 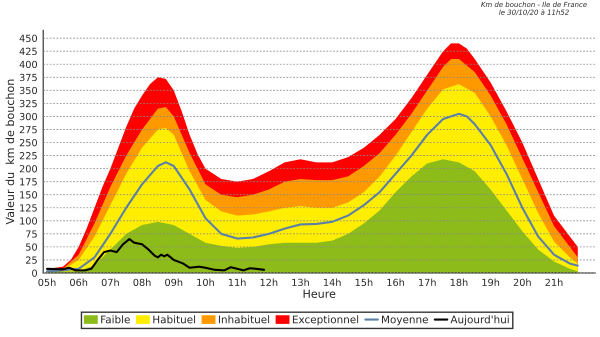 What do you see at coordinates (173, 282) in the screenshot?
I see `x-tick-label: 09h` at bounding box center [173, 282].